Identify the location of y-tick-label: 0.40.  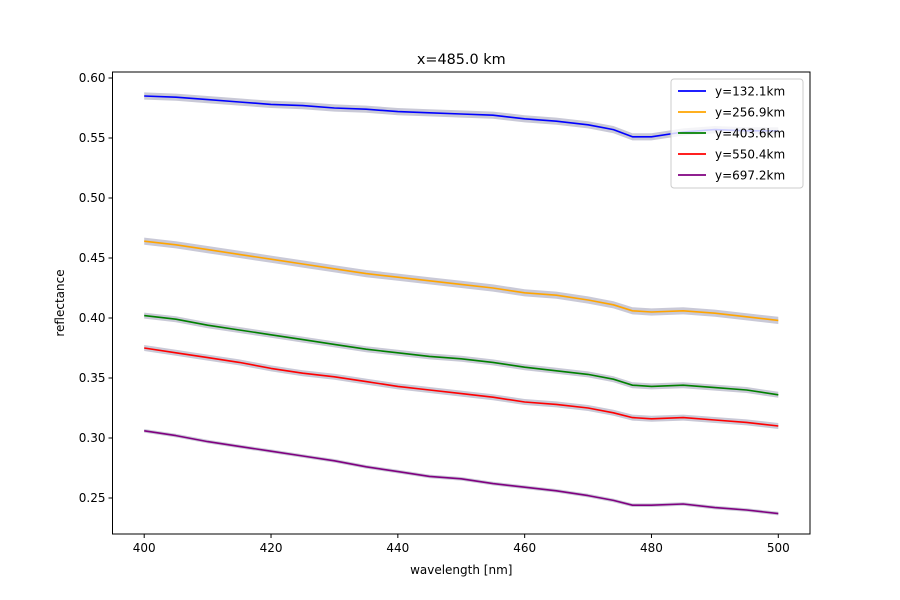
(92, 318).